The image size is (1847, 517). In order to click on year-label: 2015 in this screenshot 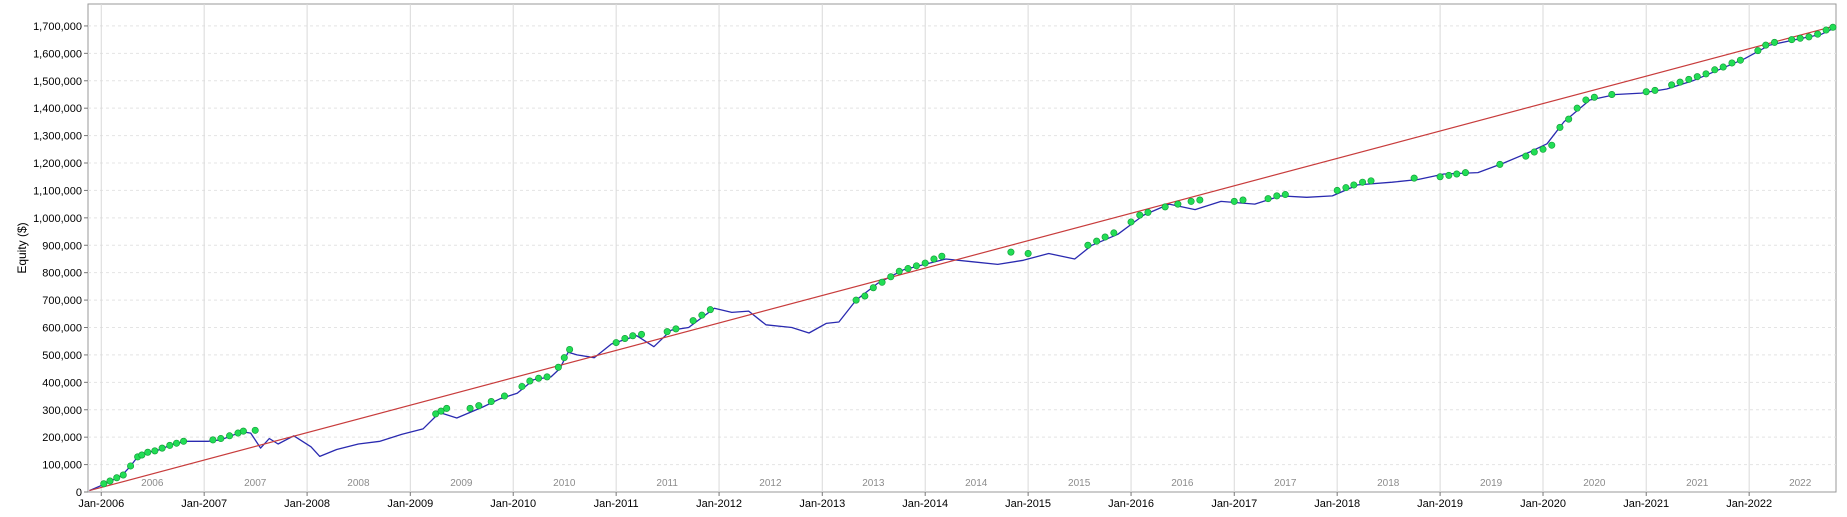, I will do `click(1079, 483)`.